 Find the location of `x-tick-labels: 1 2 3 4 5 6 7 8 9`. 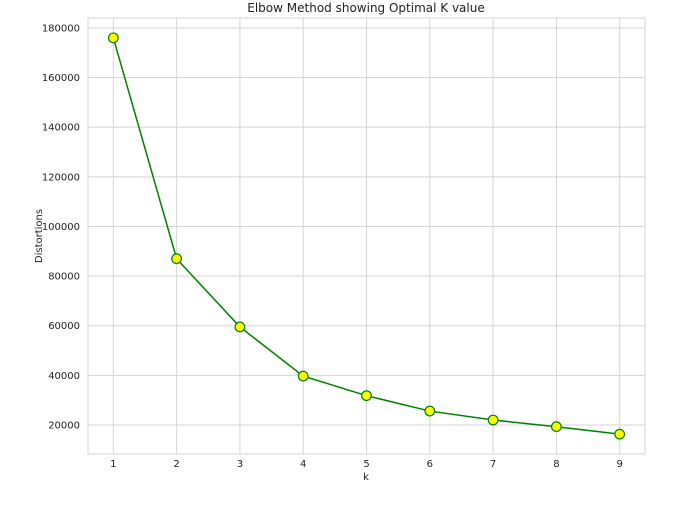

x-tick-labels: 1 2 3 4 5 6 7 8 9 is located at coordinates (366, 464).